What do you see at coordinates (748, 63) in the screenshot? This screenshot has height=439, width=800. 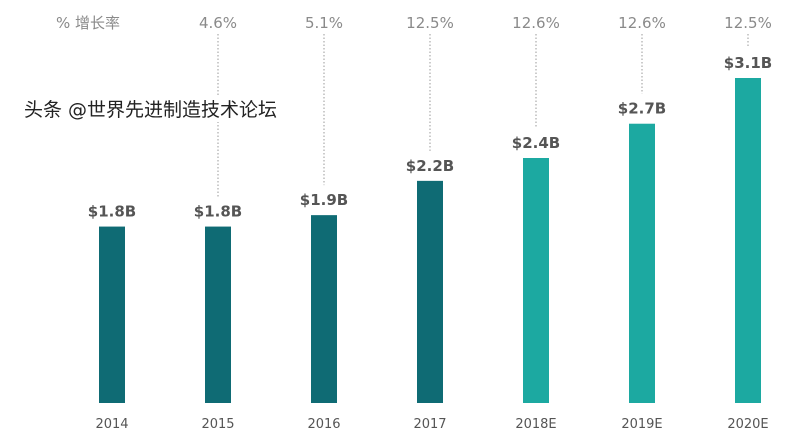 I see `value-label-2020E: $3.1B` at bounding box center [748, 63].